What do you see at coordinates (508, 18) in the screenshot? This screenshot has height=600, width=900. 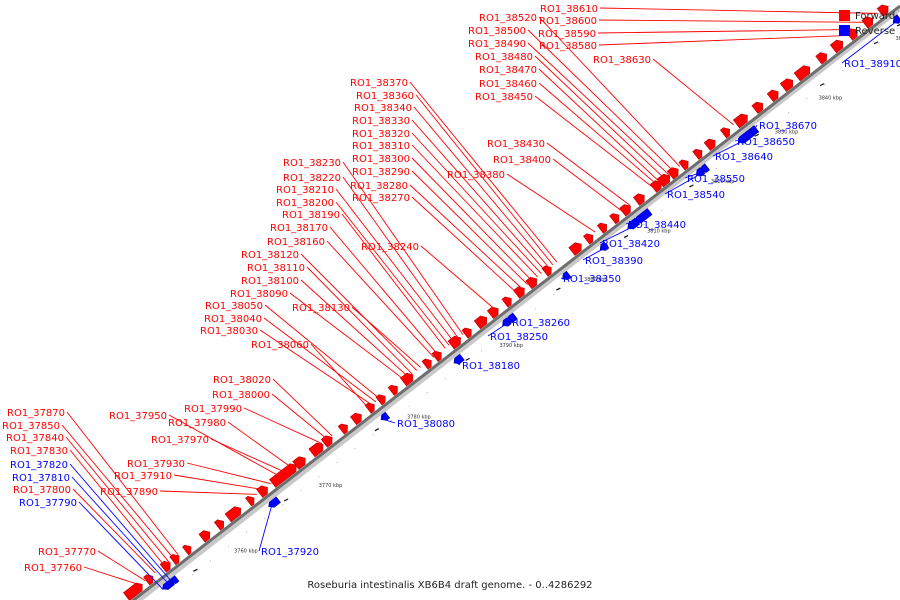 I see `gene-label: RO1_38520` at bounding box center [508, 18].